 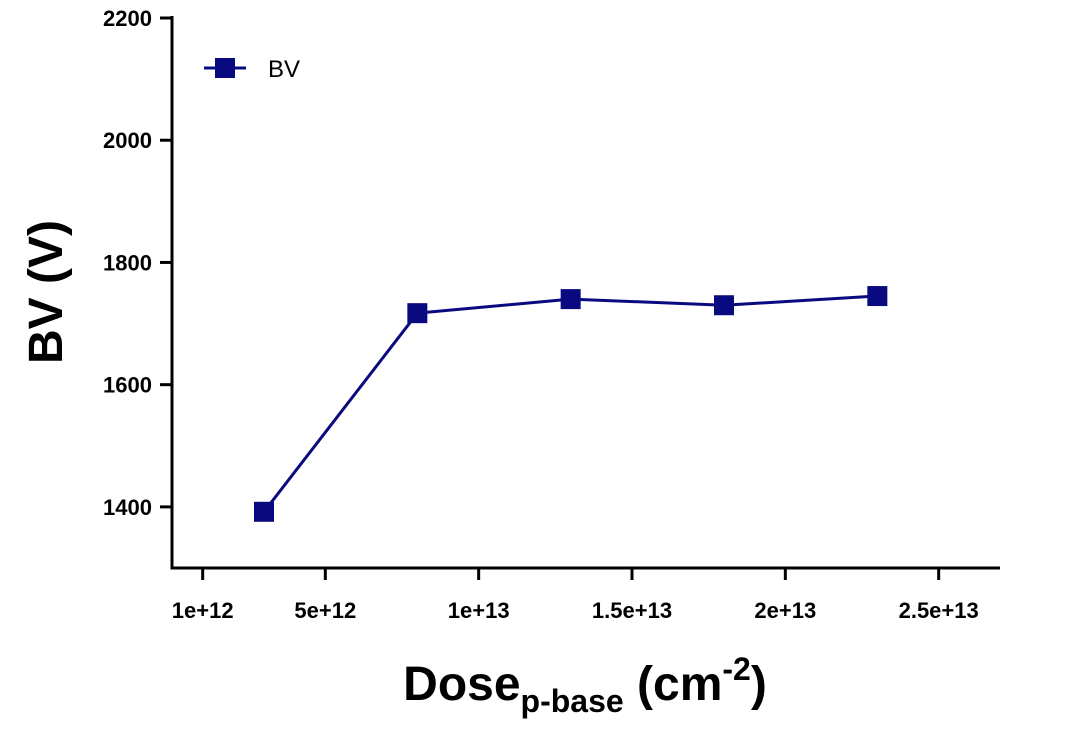 I want to click on y-axis-title: BV (V), so click(x=46, y=292).